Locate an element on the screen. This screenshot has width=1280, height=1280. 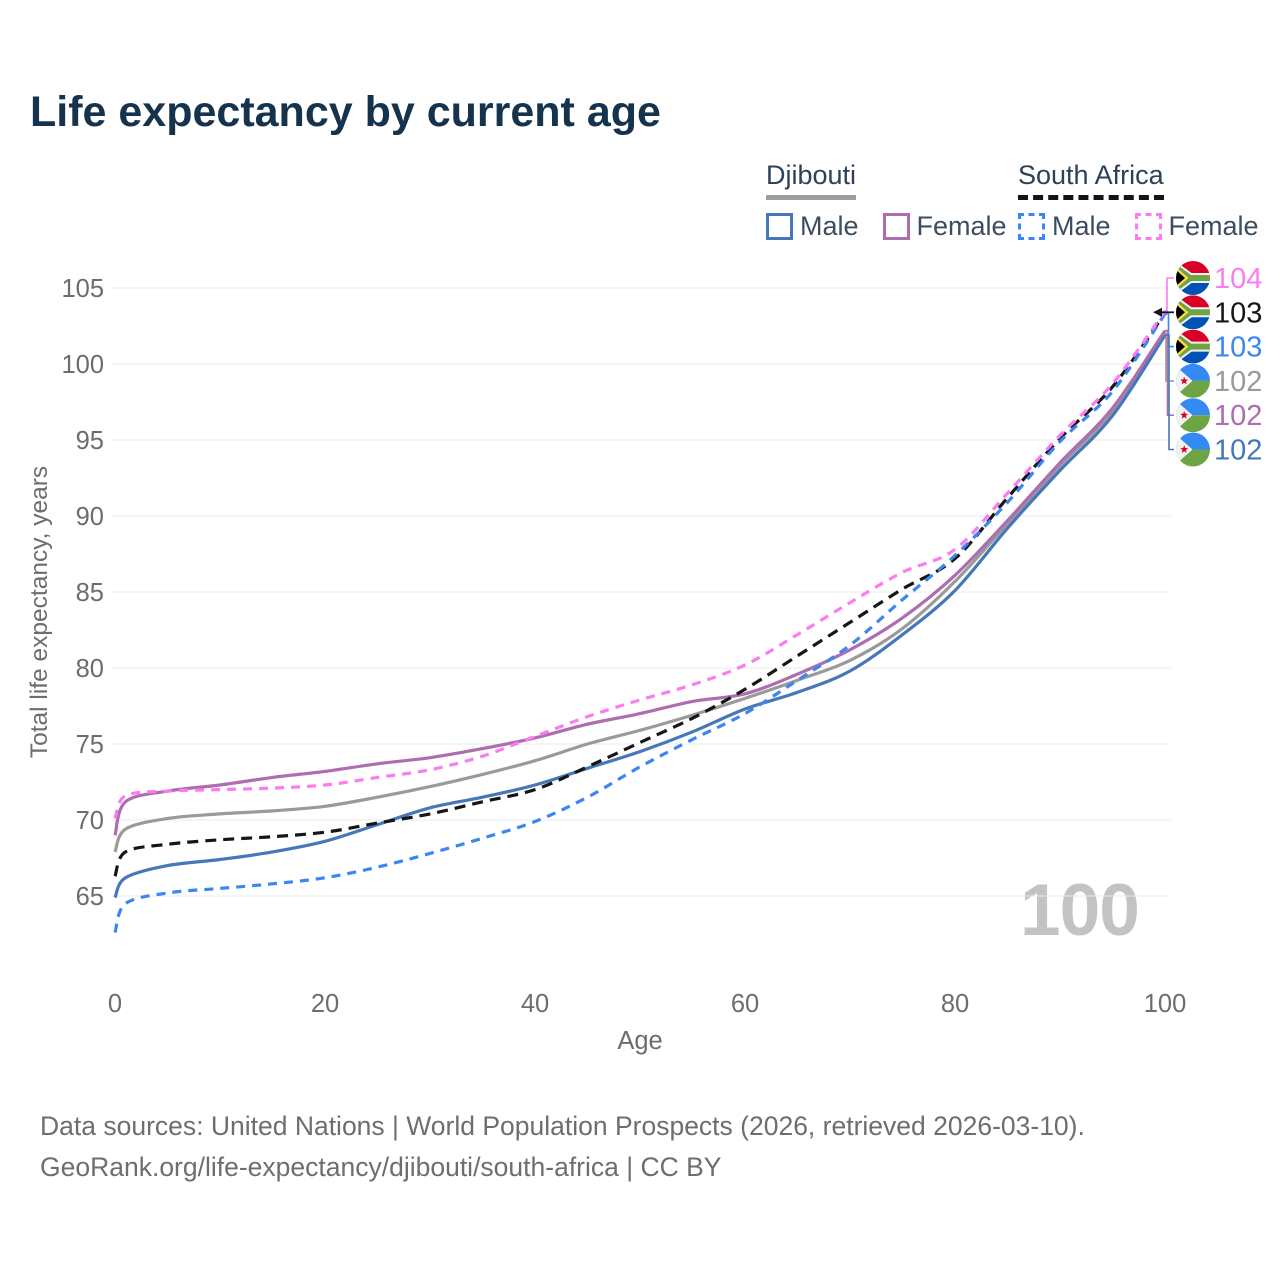
age-watermark: 100 is located at coordinates (1080, 910).